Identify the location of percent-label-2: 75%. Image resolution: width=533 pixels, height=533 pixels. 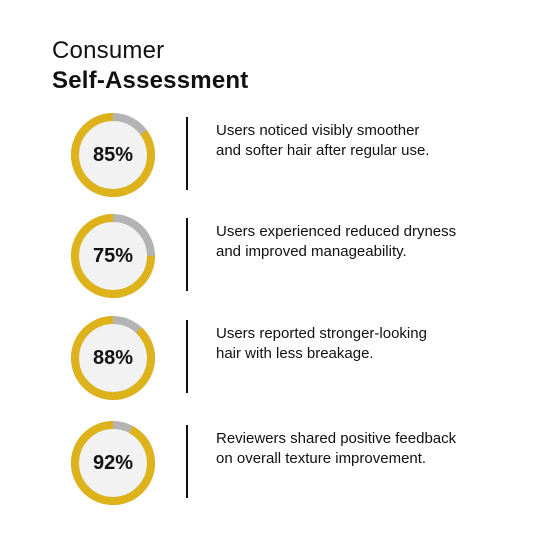
(113, 255).